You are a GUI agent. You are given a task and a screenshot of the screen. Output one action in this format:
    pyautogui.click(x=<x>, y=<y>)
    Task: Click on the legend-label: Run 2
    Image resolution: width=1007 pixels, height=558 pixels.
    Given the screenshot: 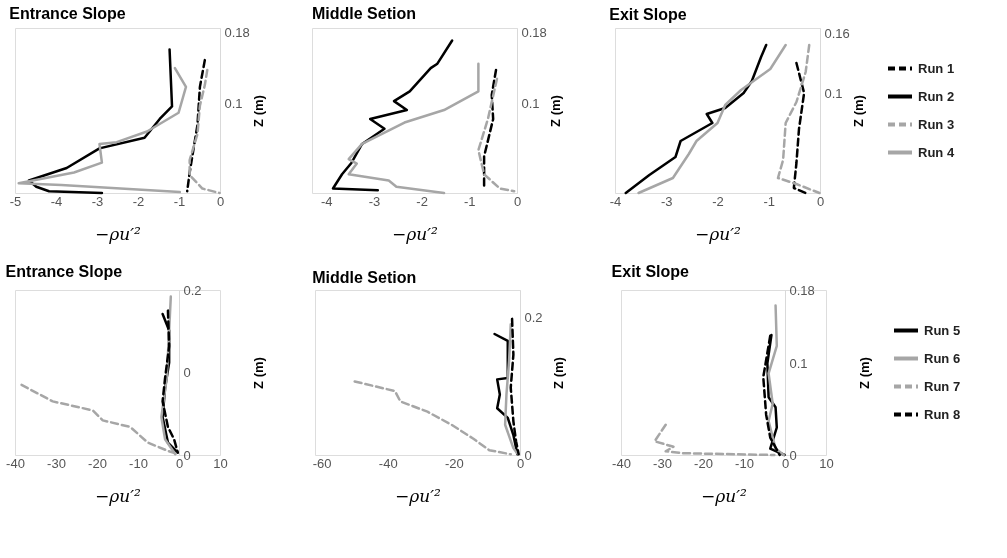 What is the action you would take?
    pyautogui.click(x=936, y=96)
    